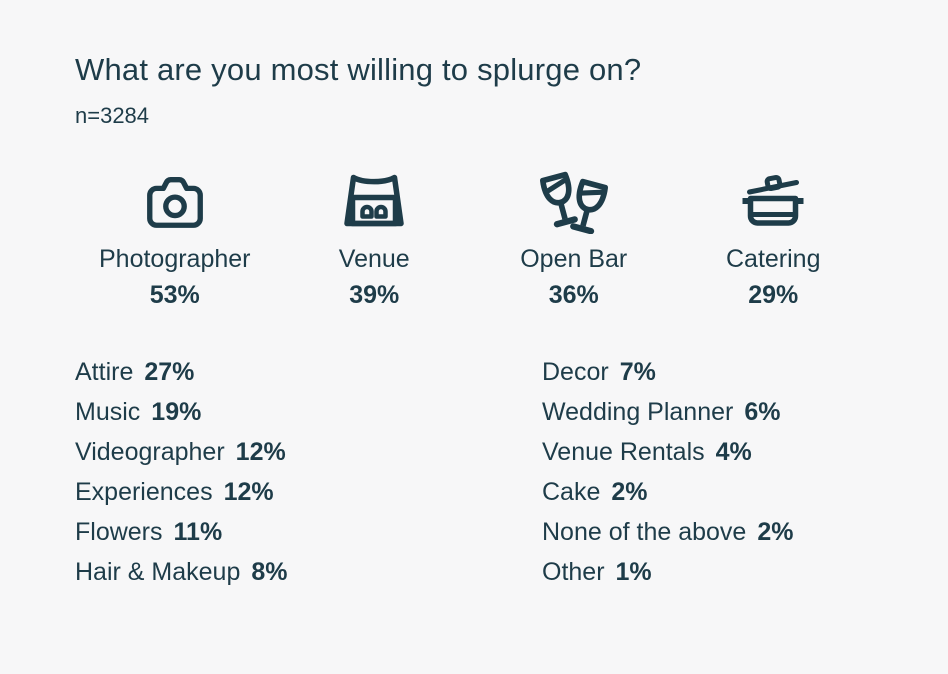 Image resolution: width=948 pixels, height=674 pixels. What do you see at coordinates (633, 571) in the screenshot?
I see `category-percent: 1%` at bounding box center [633, 571].